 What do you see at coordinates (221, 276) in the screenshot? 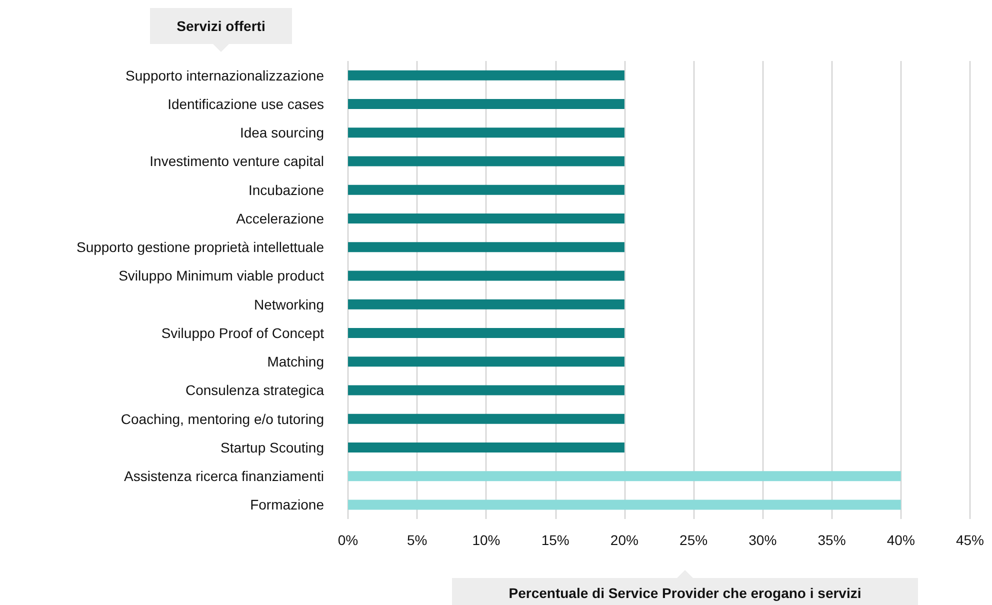
I see `y-tick-label: Sviluppo Minimum viable product` at bounding box center [221, 276].